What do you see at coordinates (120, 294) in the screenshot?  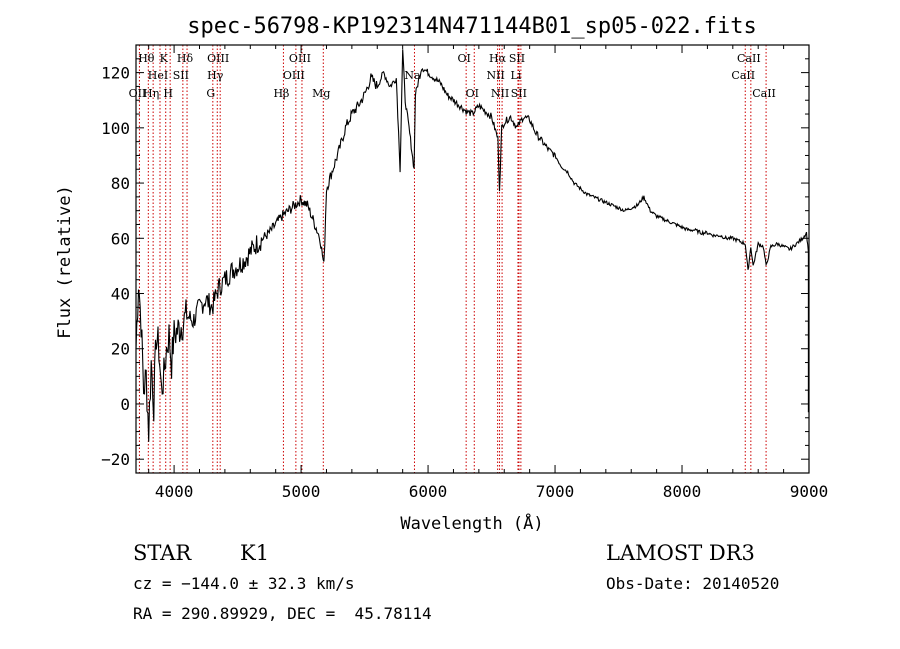 I see `y-tick-label-3: 40` at bounding box center [120, 294].